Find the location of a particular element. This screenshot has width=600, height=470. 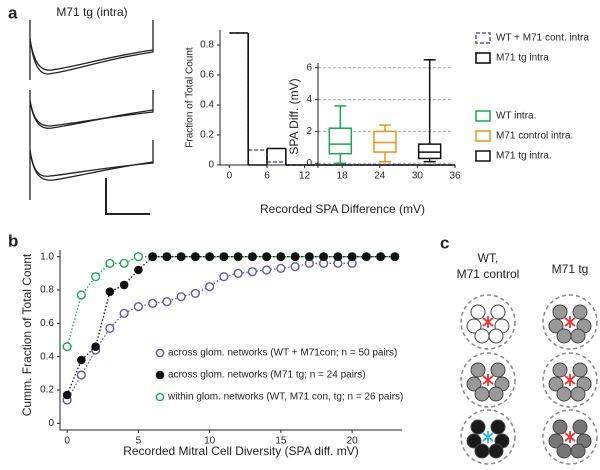

diagram: WT, M71 control M71 tg is located at coordinates (527, 358).